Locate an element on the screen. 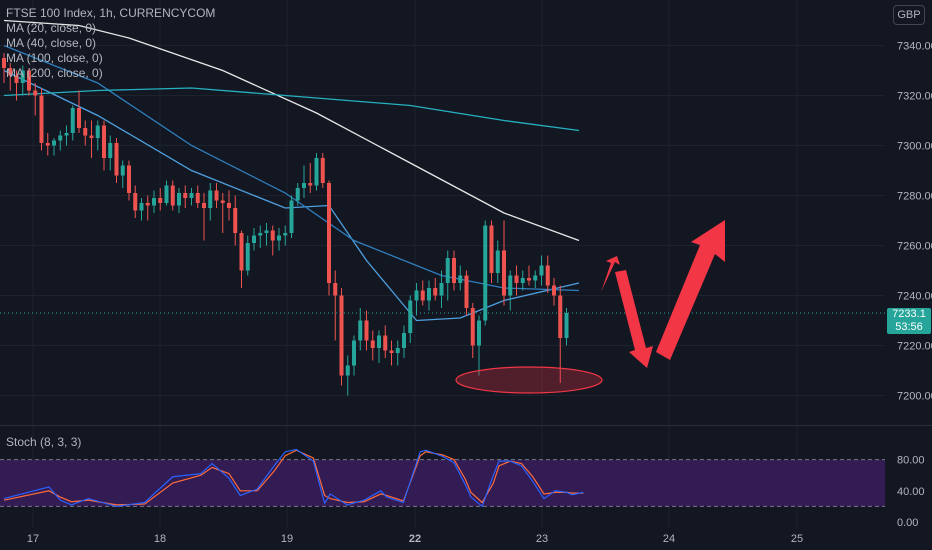 The height and width of the screenshot is (550, 932). stoch-tick-label: 80.00 is located at coordinates (911, 461).